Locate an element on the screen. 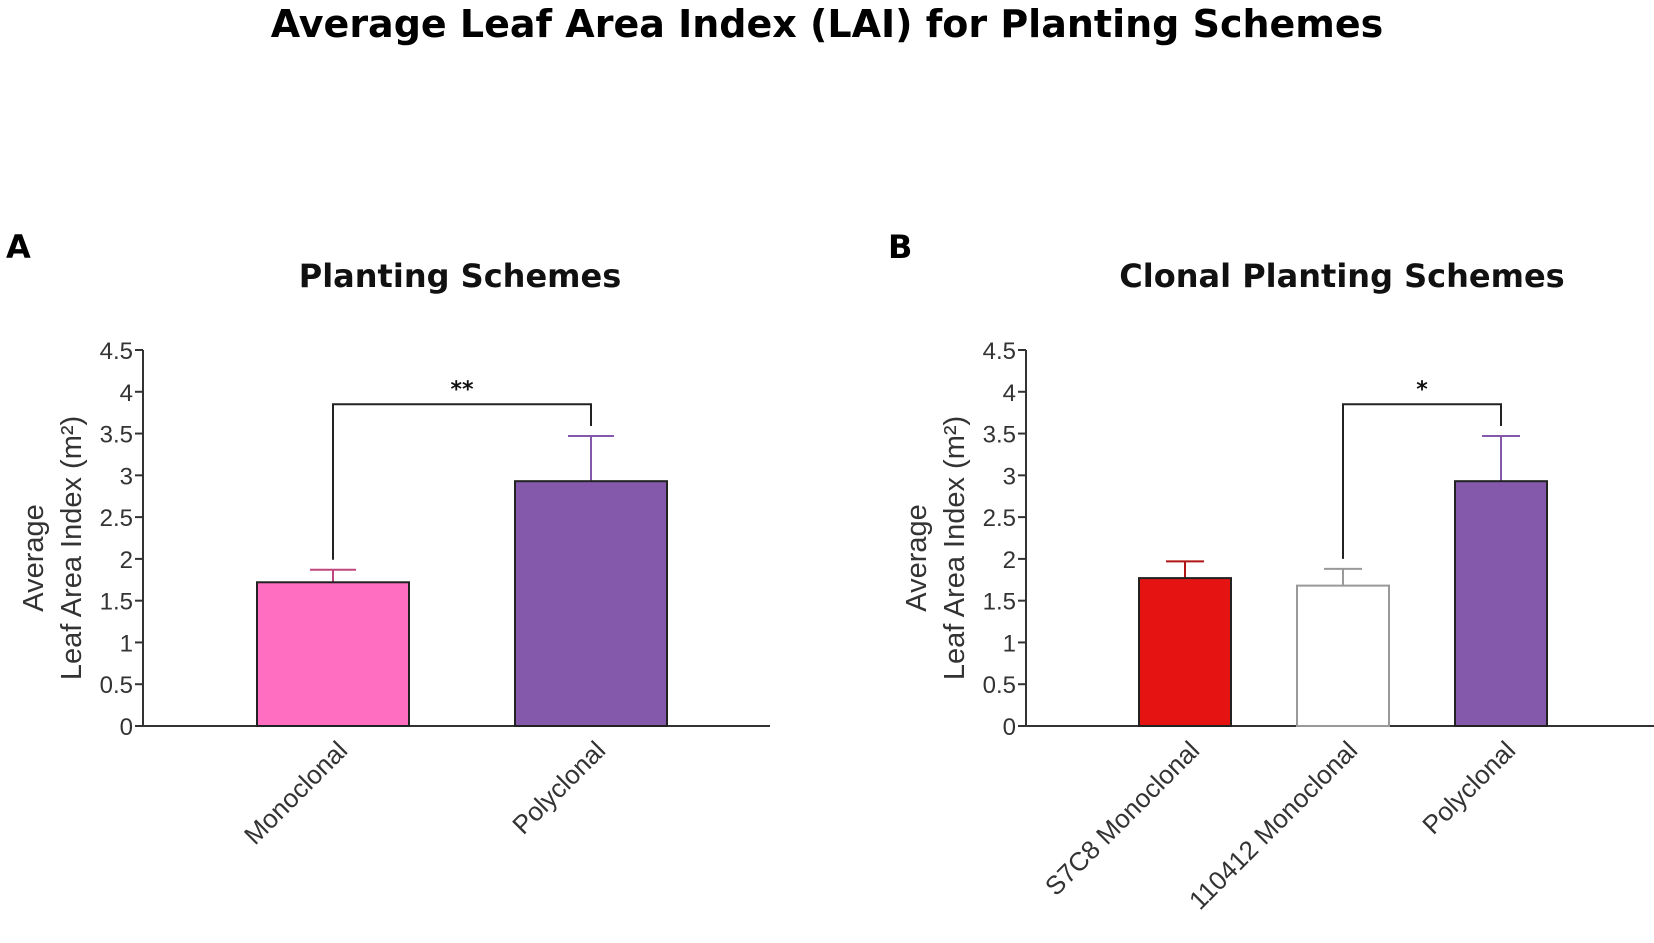  panel-a-significance-bracket is located at coordinates (462, 481).